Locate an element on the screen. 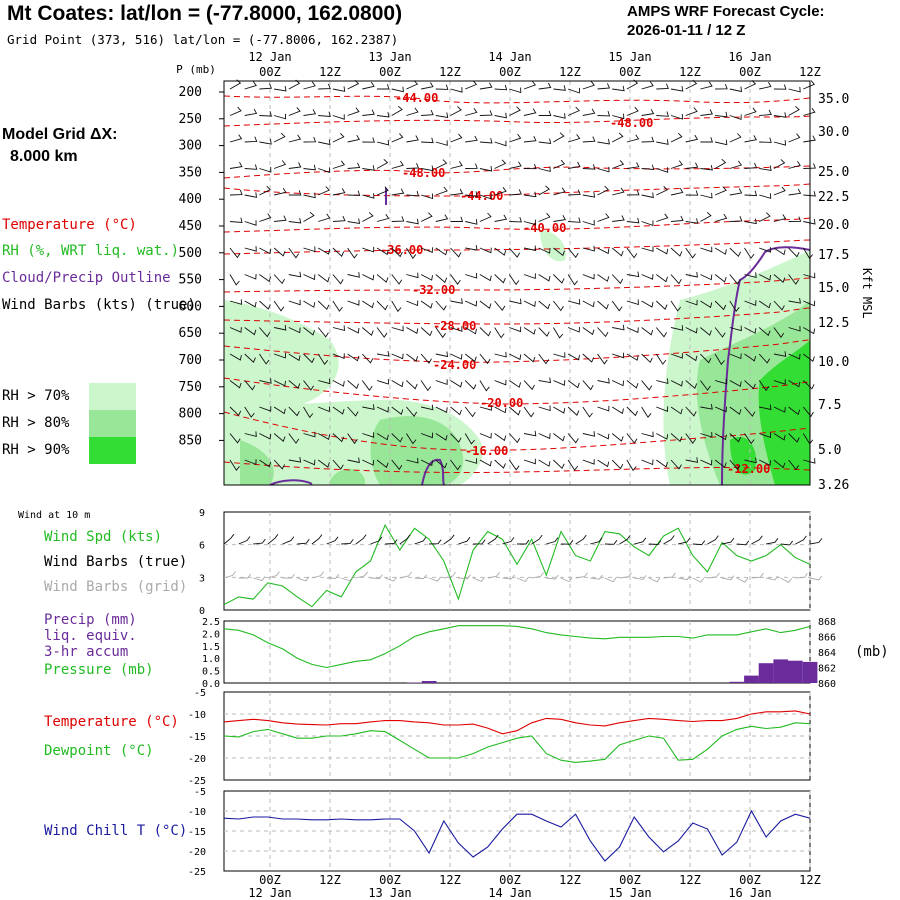  temperature-contour-label: -16.00 is located at coordinates (486, 451).